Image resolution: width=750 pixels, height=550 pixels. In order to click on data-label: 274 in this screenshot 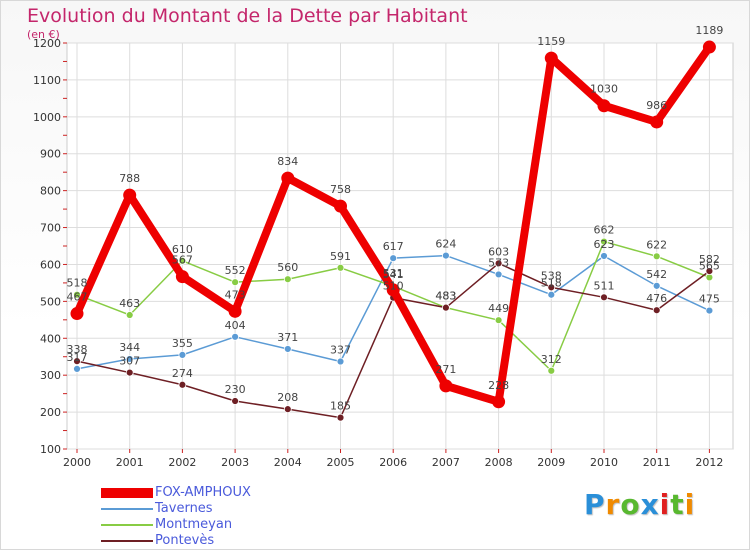, I will do `click(182, 373)`.